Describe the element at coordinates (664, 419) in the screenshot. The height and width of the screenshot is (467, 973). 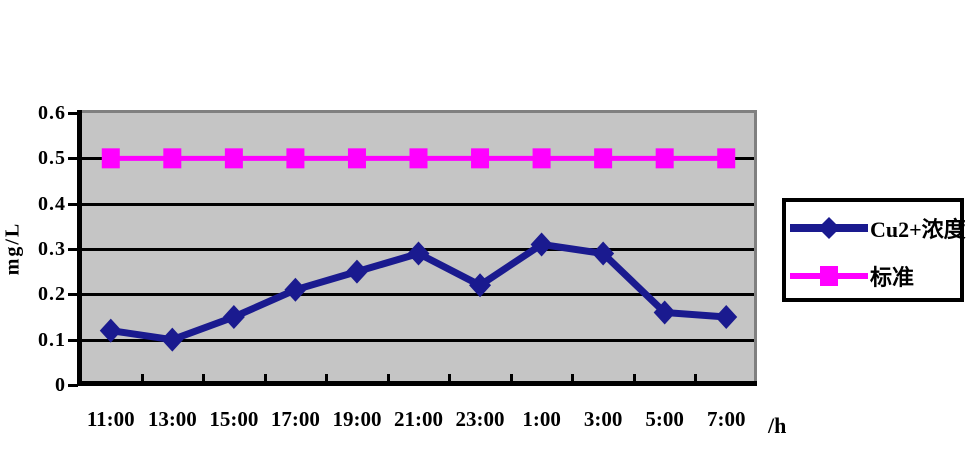
I see `x-axis-tick-label: 5:00` at that location.